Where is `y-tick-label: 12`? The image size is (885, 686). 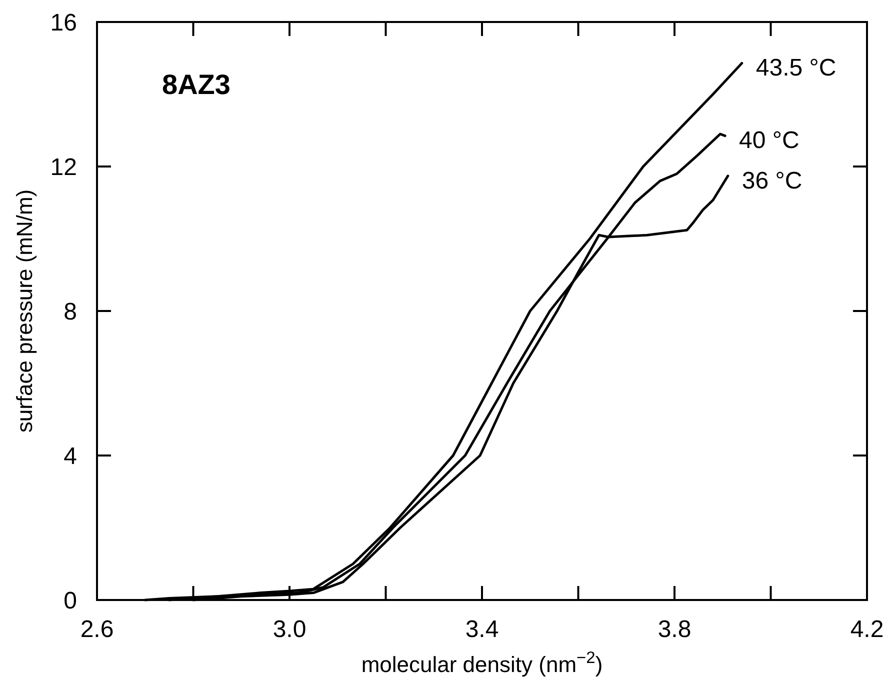
y-tick-label: 12 is located at coordinates (63, 167).